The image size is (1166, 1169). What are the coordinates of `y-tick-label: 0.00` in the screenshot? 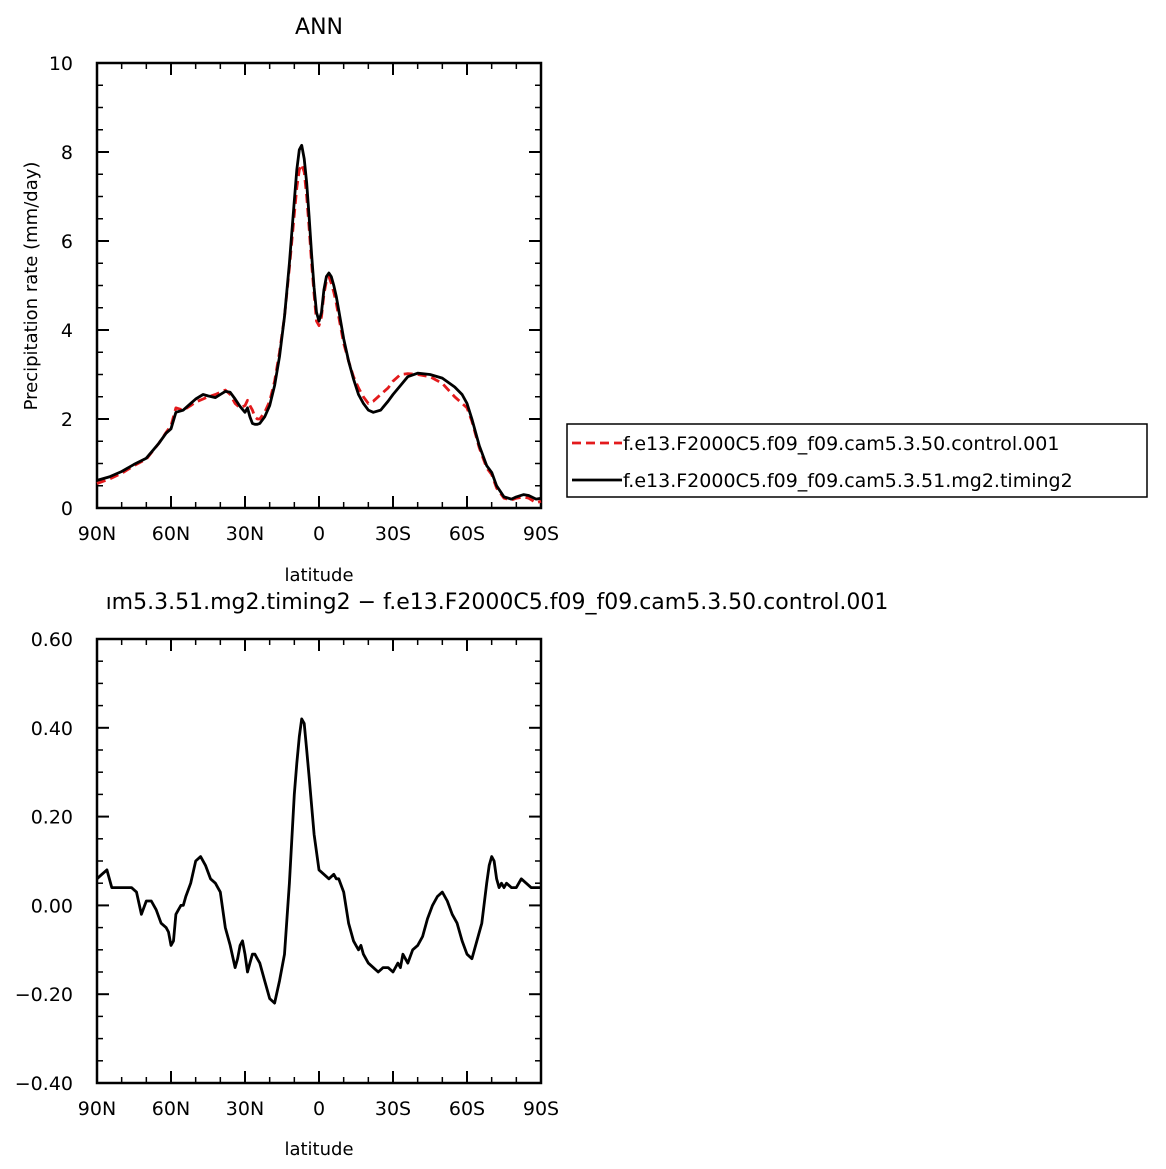 It's located at (52, 906).